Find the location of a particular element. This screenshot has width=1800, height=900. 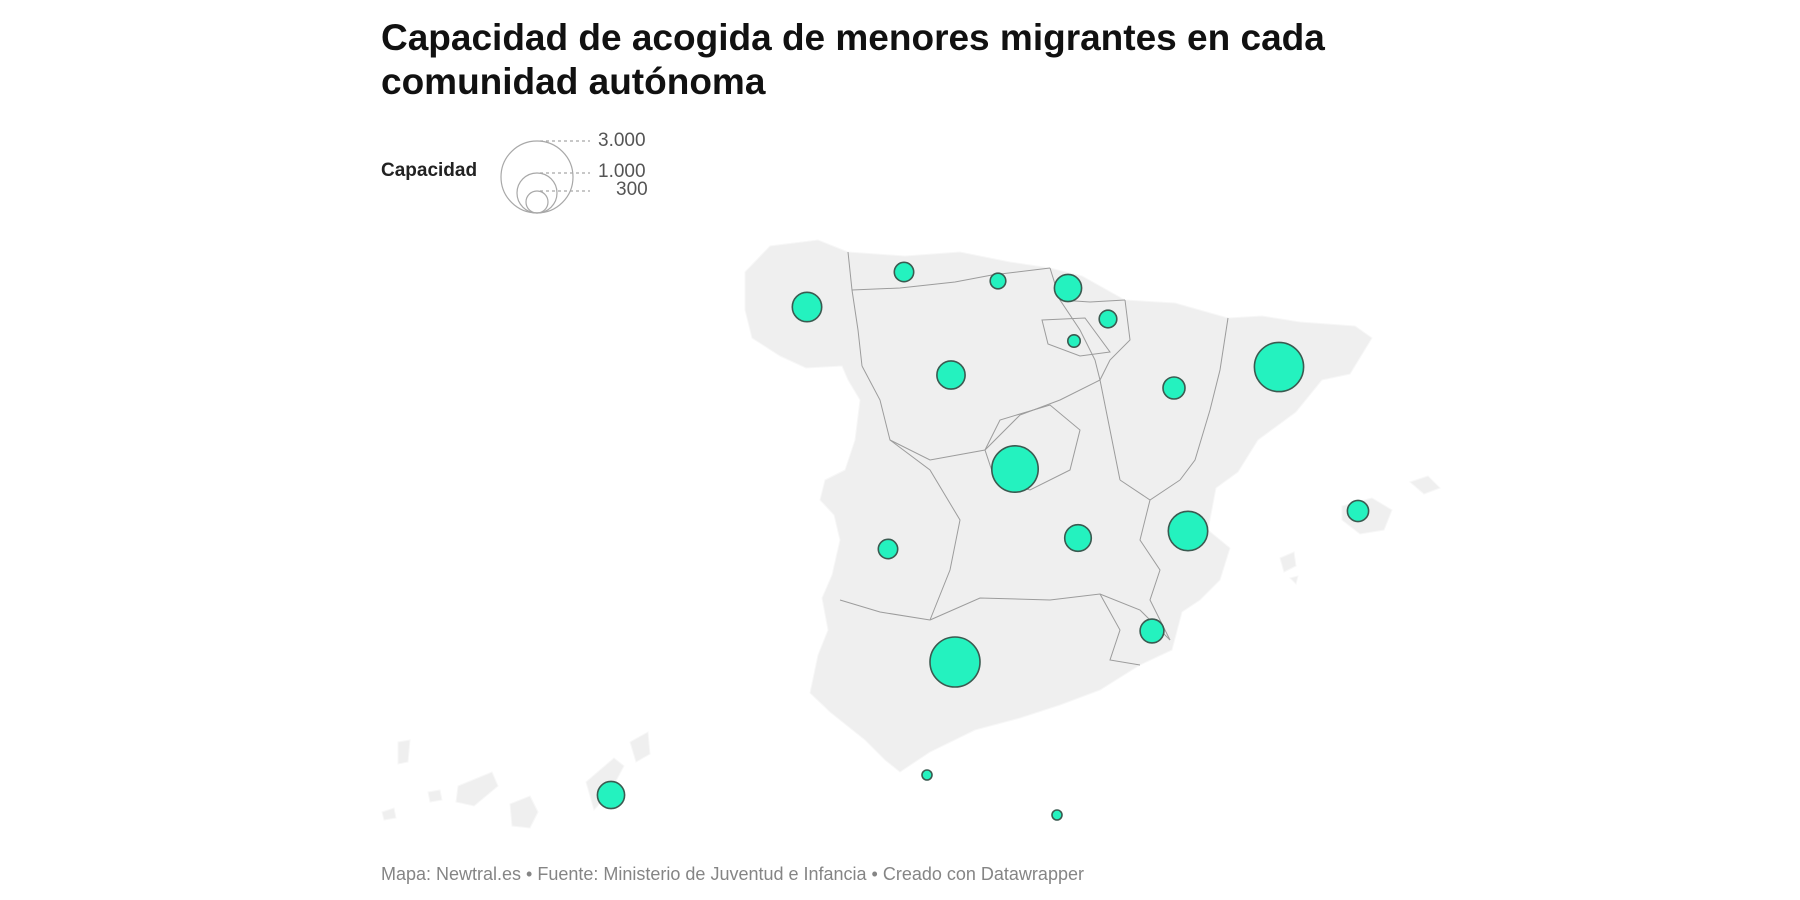

formentera is located at coordinates (1294, 580).